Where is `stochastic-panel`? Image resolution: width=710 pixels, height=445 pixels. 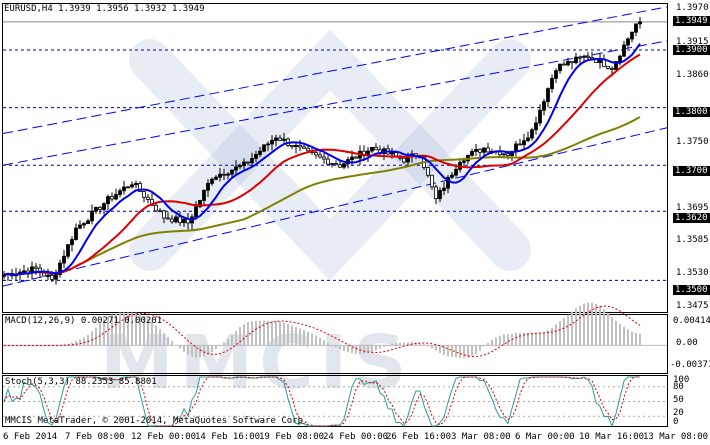
stochastic-panel is located at coordinates (335, 401).